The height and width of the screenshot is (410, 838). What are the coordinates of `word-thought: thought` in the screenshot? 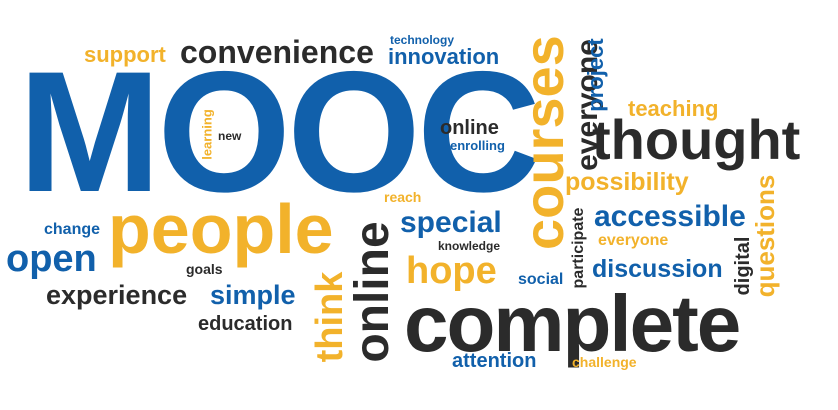 It's located at (696, 139).